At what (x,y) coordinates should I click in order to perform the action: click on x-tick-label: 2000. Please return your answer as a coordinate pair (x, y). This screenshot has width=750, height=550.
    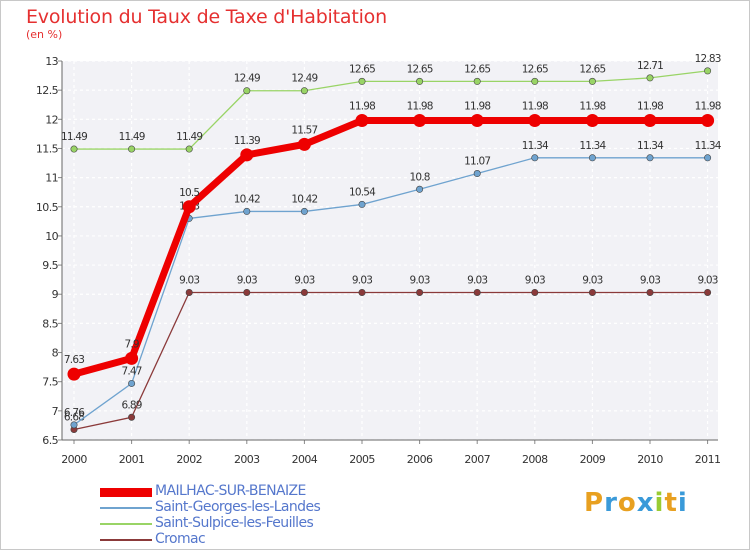
    Looking at the image, I should click on (74, 459).